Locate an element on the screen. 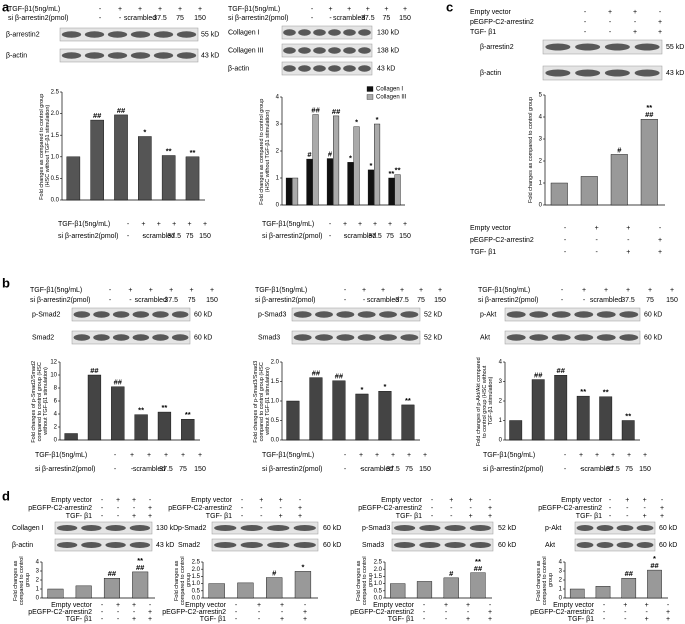 This screenshot has height=624, width=685. significance-label: # is located at coordinates (274, 573).